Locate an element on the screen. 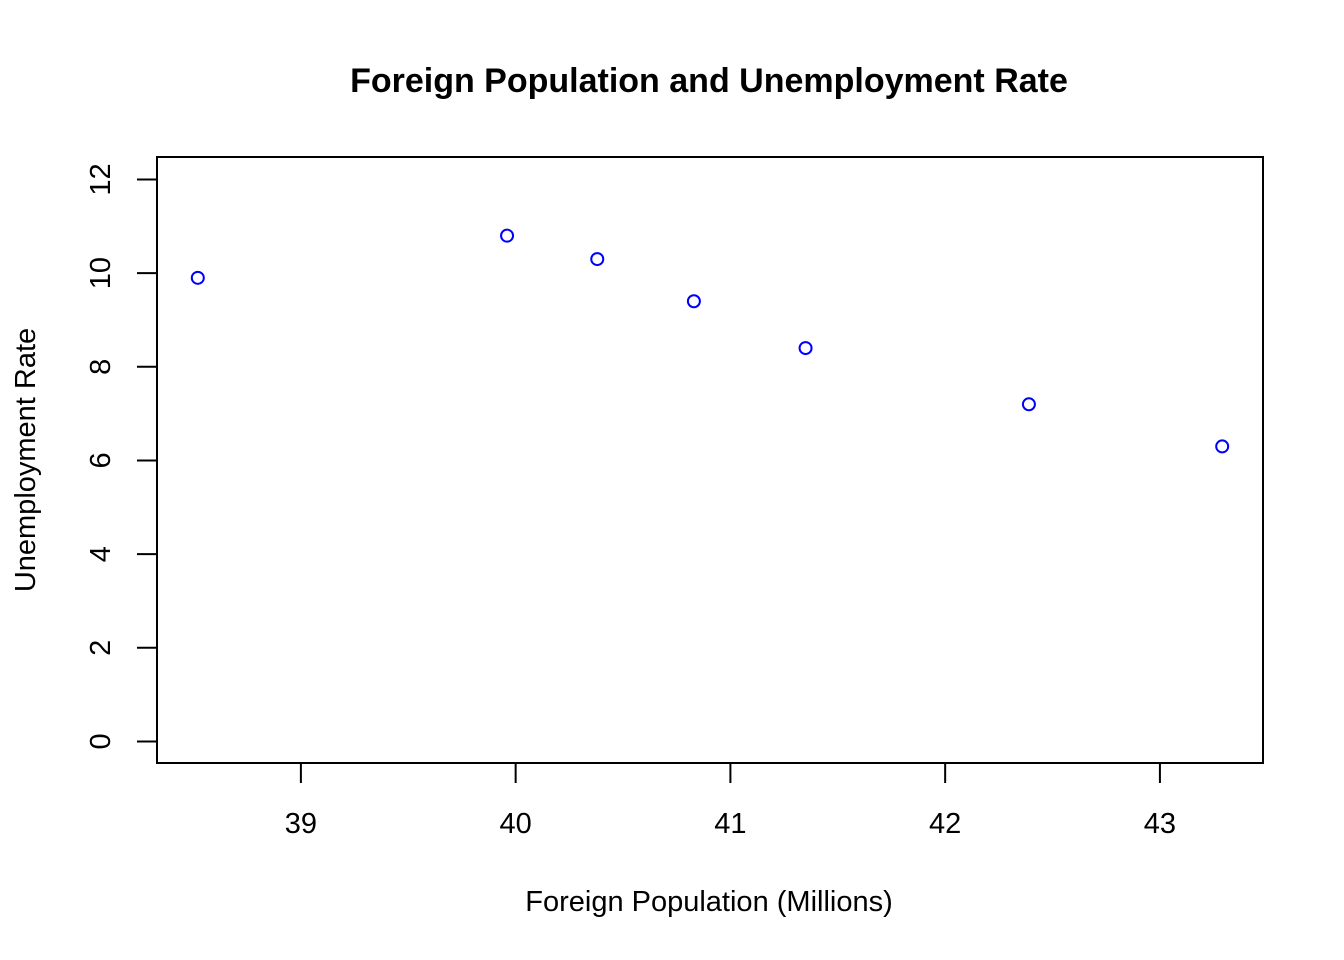 The image size is (1344, 960). x-tick-label: 43 is located at coordinates (1160, 824).